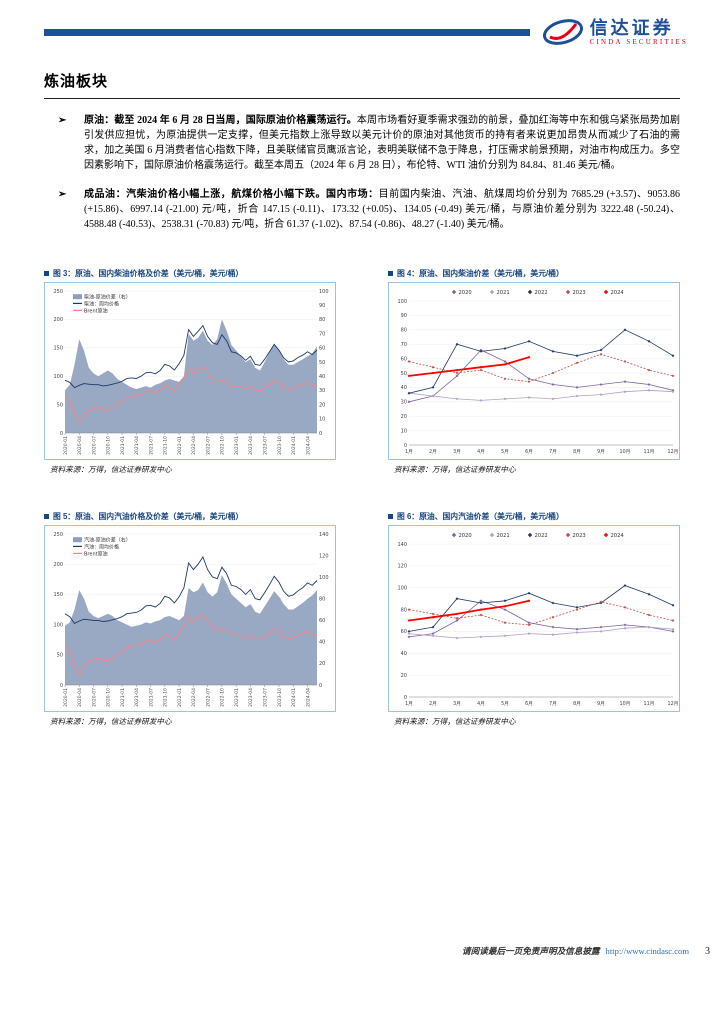  Describe the element at coordinates (638, 42) in the screenshot. I see `logo-text-en: CINDA SECURITIES` at that location.